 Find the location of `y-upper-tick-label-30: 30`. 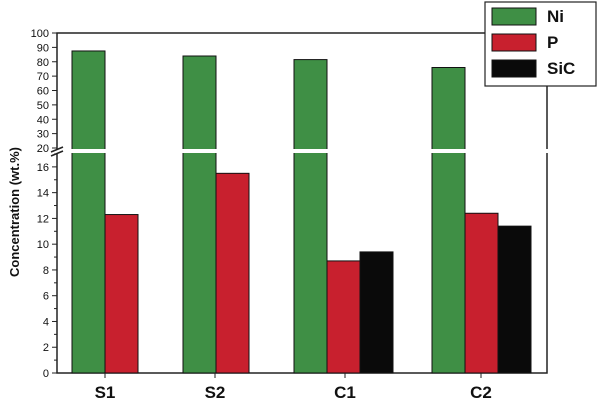

y-upper-tick-label-30: 30 is located at coordinates (43, 135).